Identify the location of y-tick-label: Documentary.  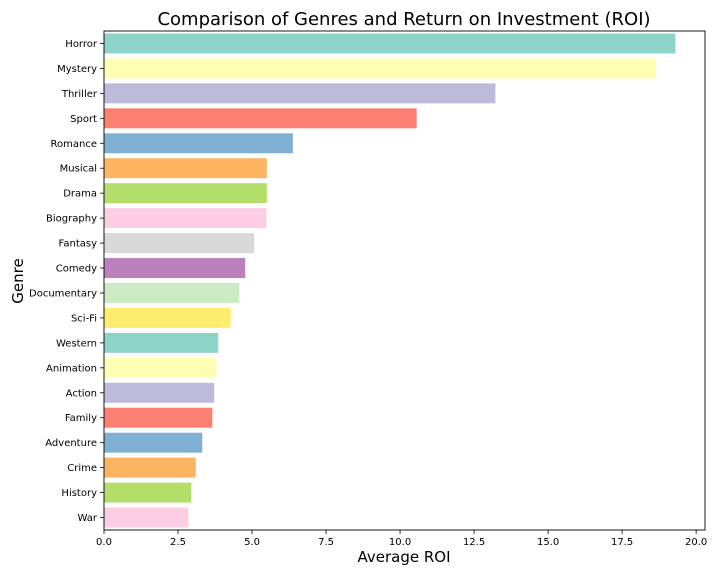
(63, 293).